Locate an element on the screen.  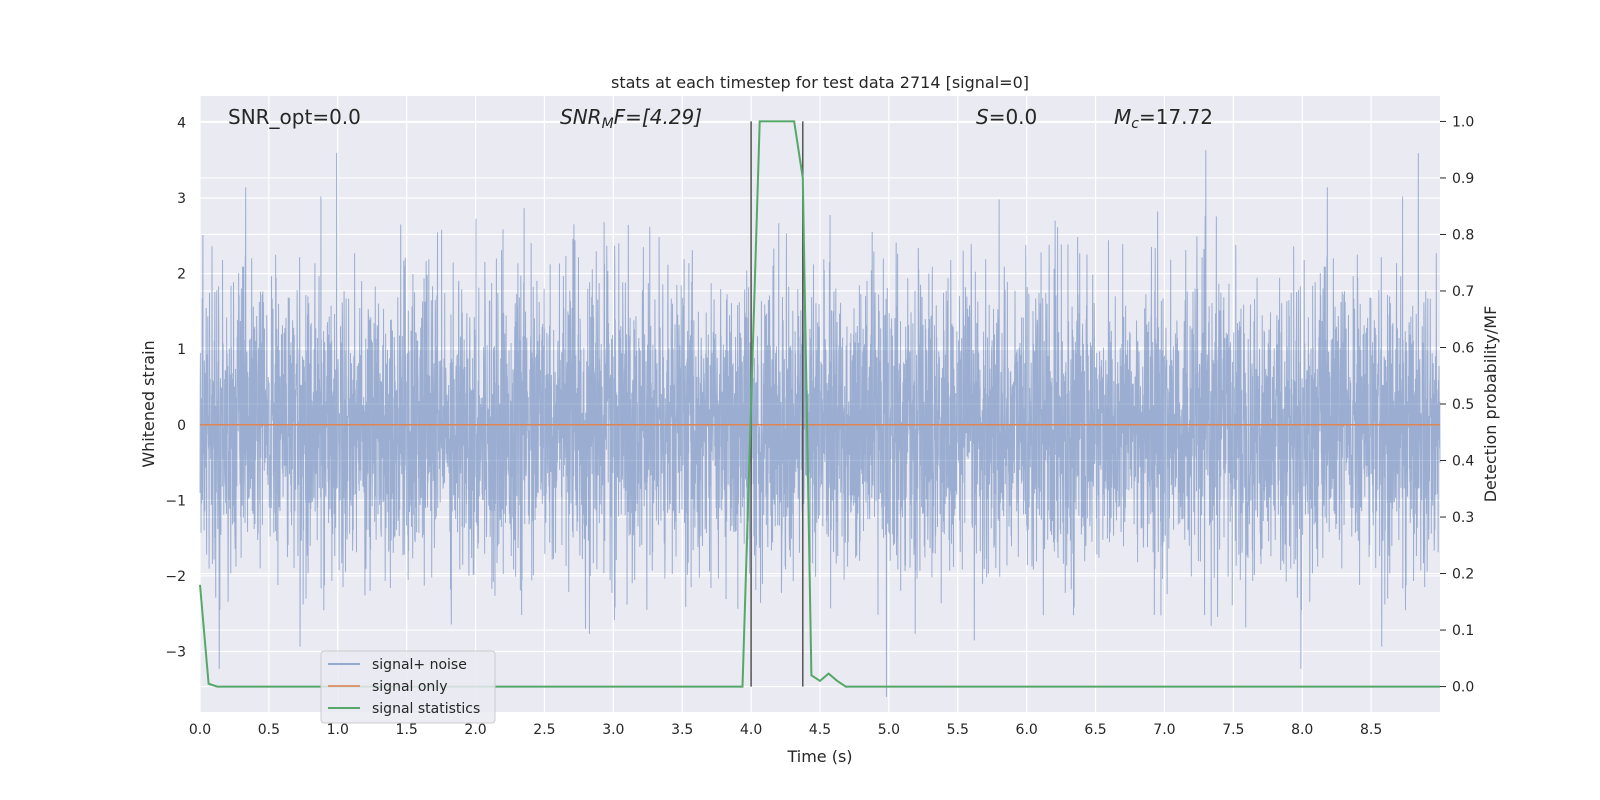
x-tick-label: 4.0 is located at coordinates (751, 730).